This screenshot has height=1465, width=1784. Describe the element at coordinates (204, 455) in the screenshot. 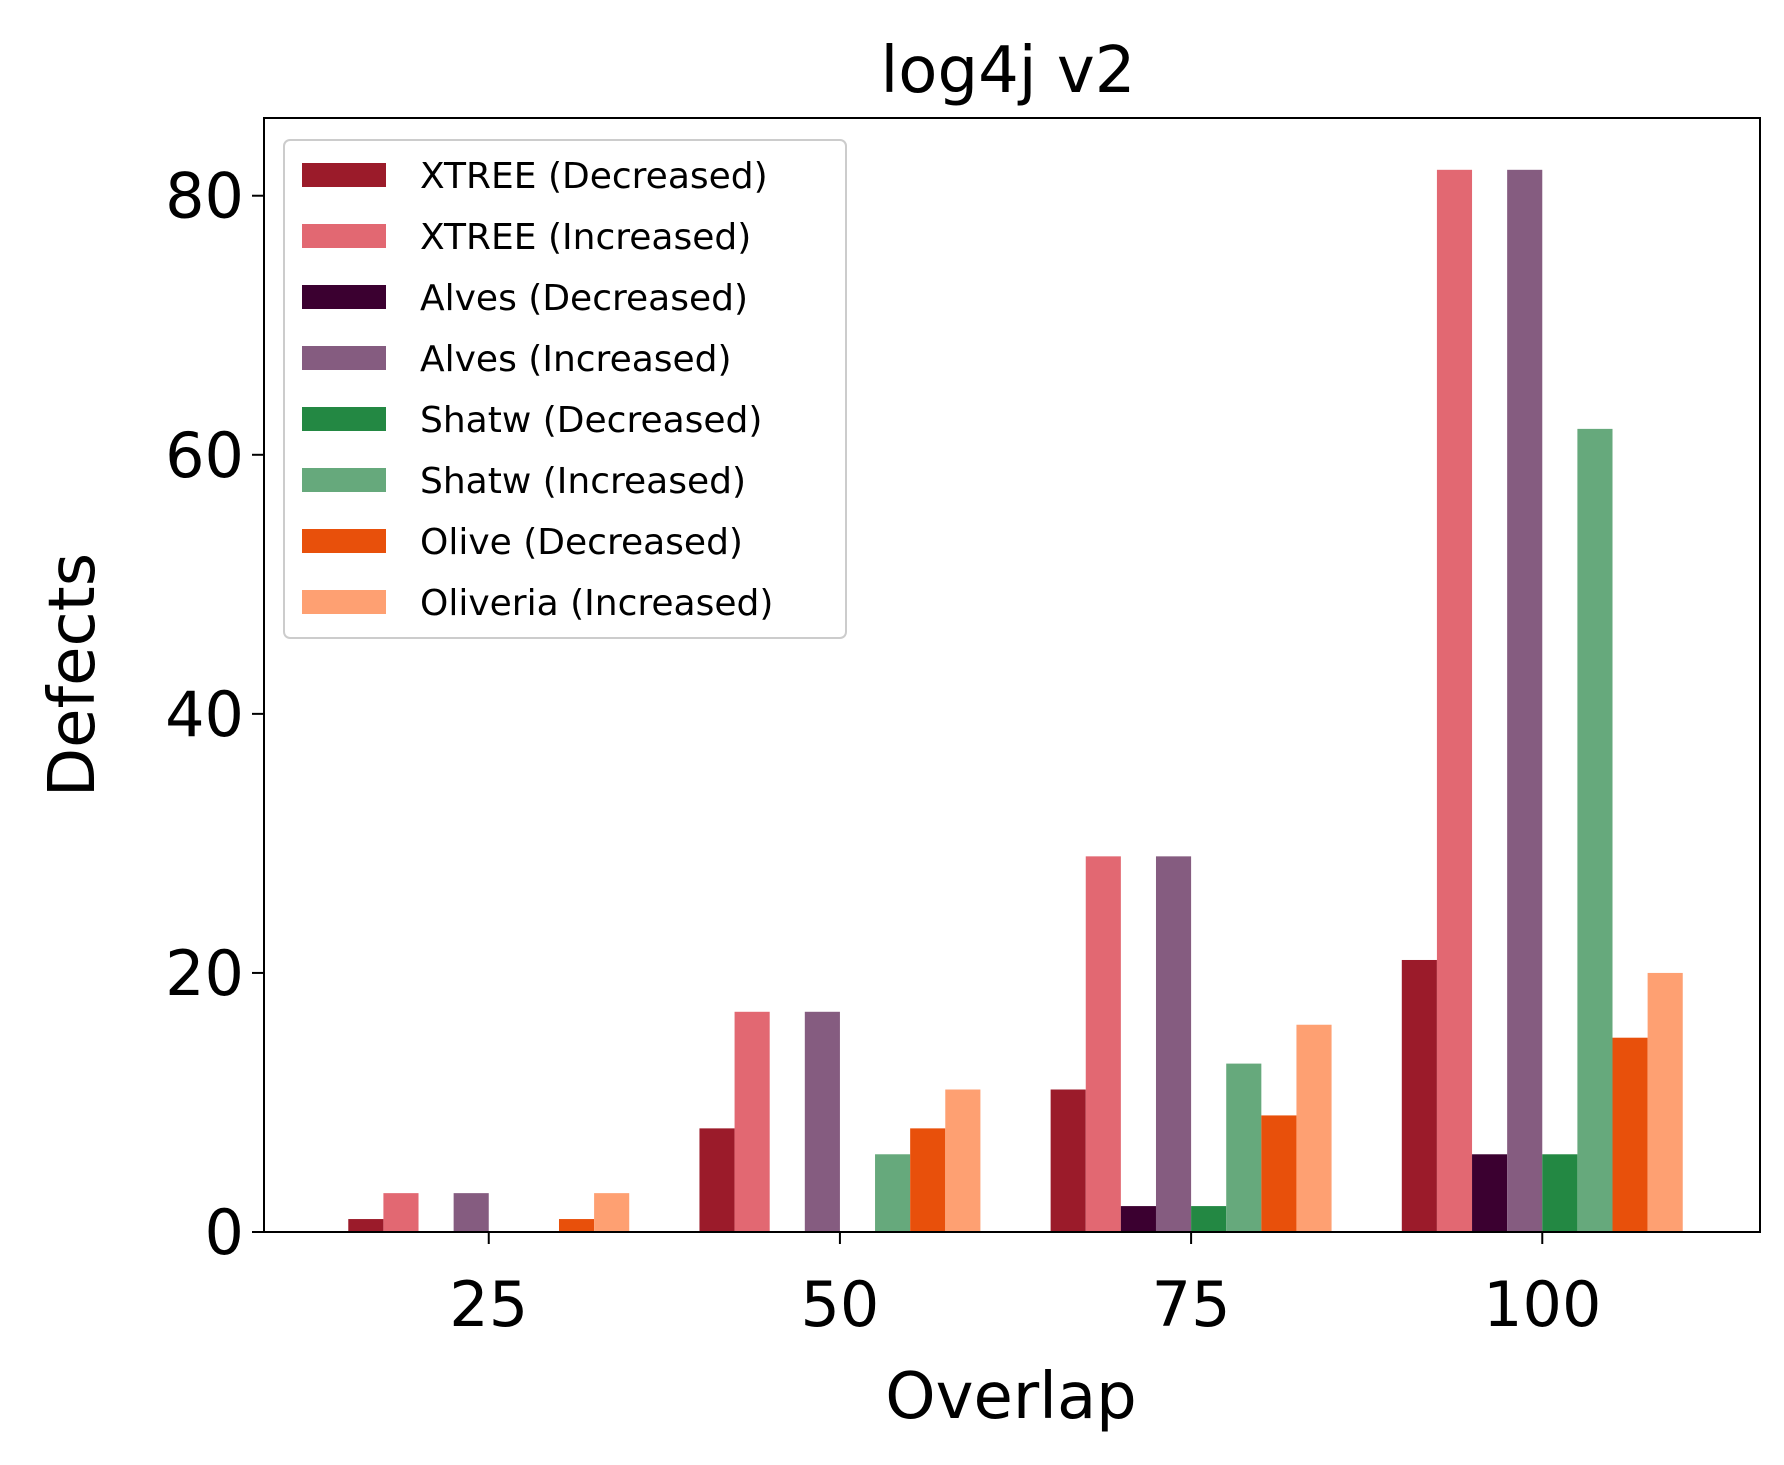

I see `y-tick-label: 60` at that location.